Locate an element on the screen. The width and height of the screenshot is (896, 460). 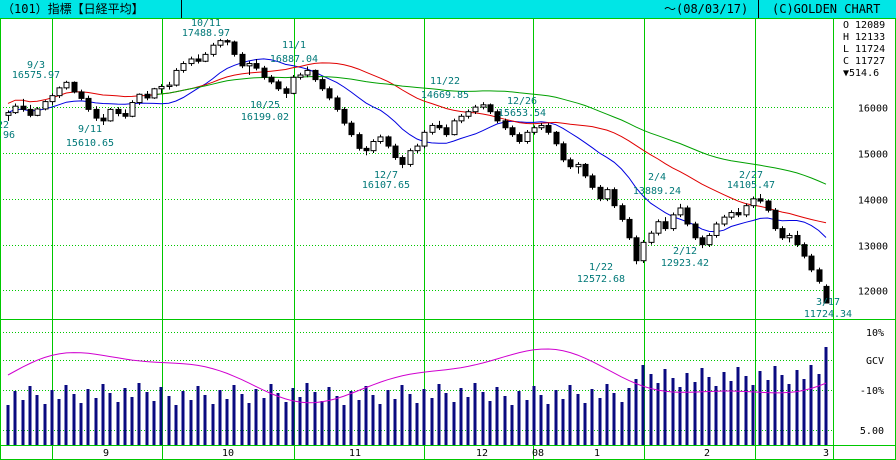
month-label: 2 is located at coordinates (707, 453).